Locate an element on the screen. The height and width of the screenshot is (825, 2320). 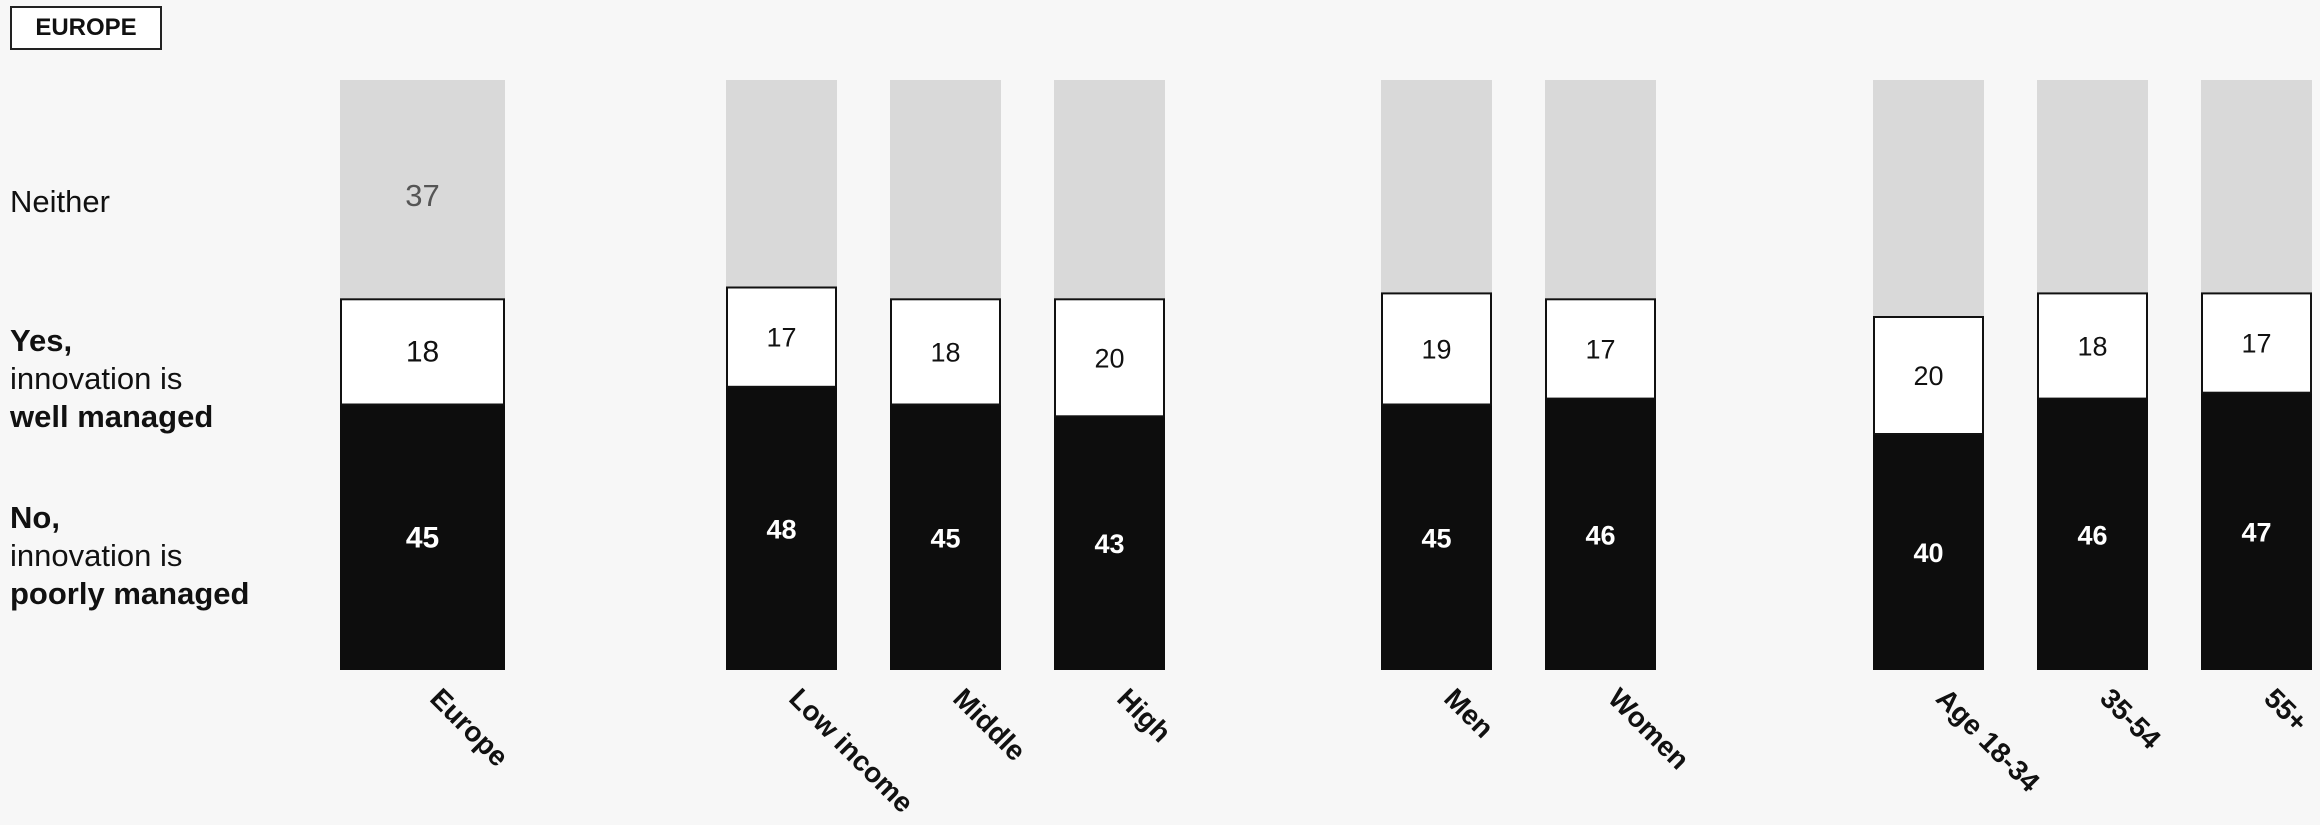
bar-label-no: 40 is located at coordinates (1928, 553).